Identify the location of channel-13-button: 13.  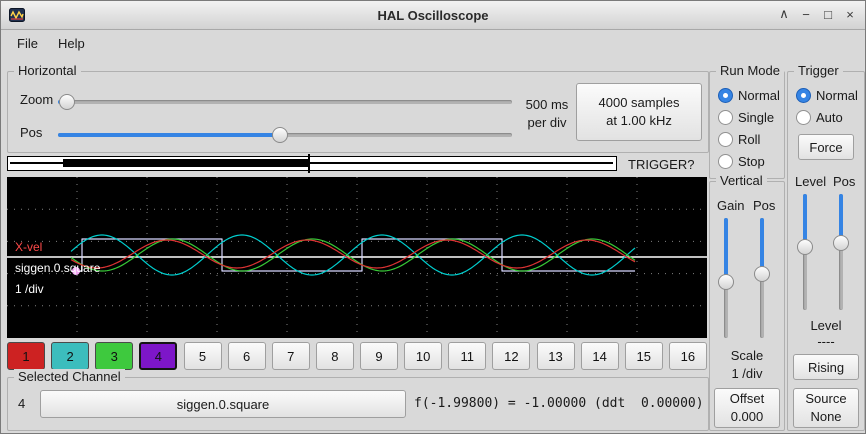
(555, 356).